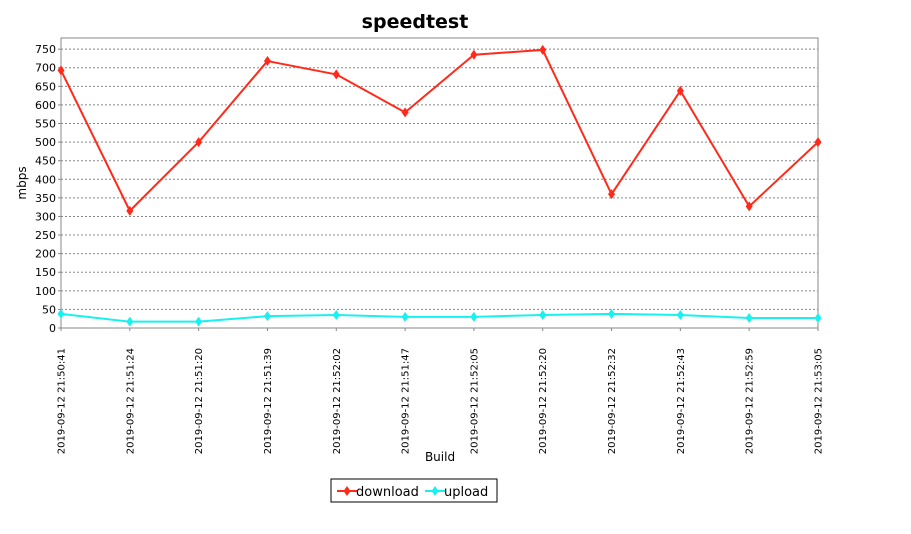  What do you see at coordinates (130, 401) in the screenshot?
I see `x-tick-label: 2019-09-12 21:51:24` at bounding box center [130, 401].